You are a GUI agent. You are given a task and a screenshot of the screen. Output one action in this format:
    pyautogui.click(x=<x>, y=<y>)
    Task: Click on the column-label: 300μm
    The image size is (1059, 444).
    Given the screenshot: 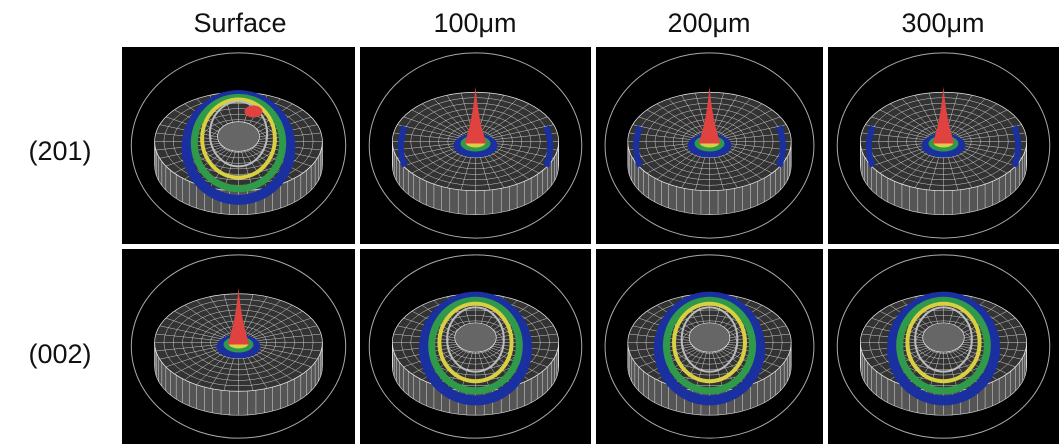 What is the action you would take?
    pyautogui.click(x=942, y=23)
    